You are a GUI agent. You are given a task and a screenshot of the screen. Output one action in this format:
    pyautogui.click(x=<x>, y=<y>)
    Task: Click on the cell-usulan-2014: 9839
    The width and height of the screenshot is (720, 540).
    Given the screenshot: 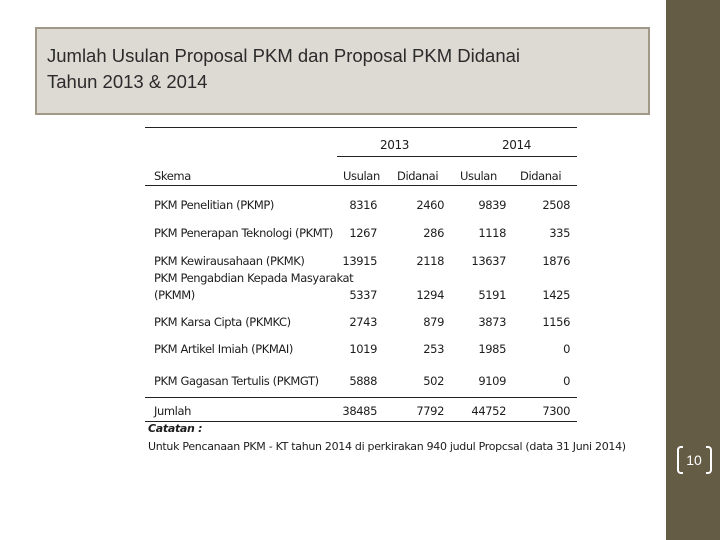 What is the action you would take?
    pyautogui.click(x=492, y=205)
    